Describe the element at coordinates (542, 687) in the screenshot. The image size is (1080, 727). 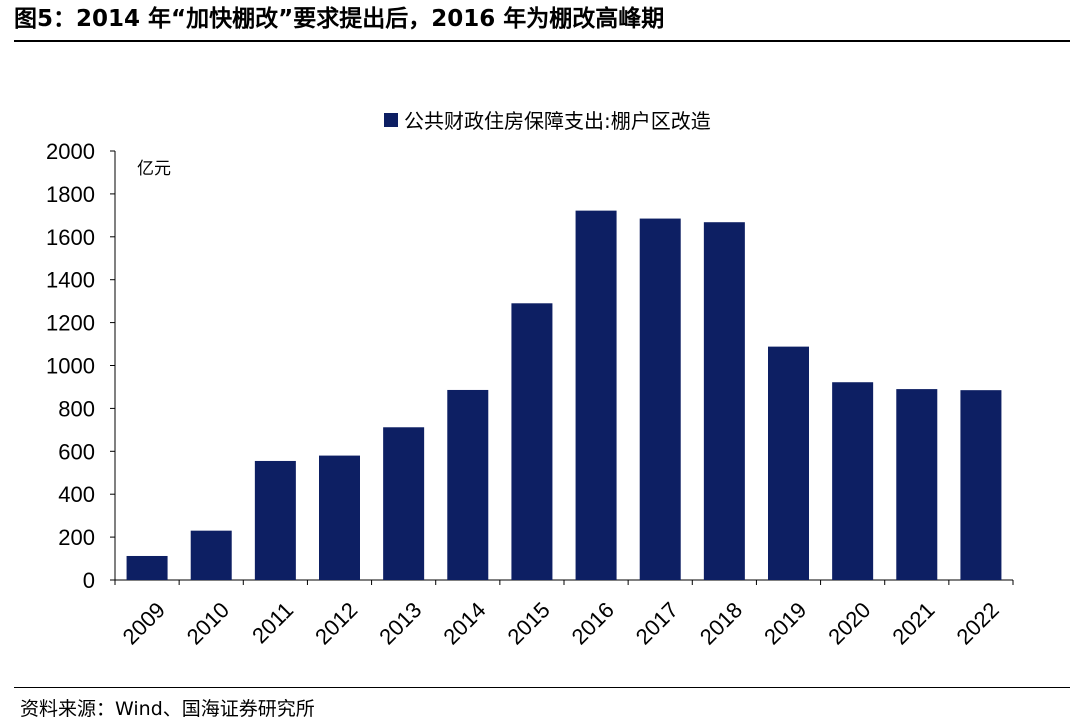
I see `source-divider` at that location.